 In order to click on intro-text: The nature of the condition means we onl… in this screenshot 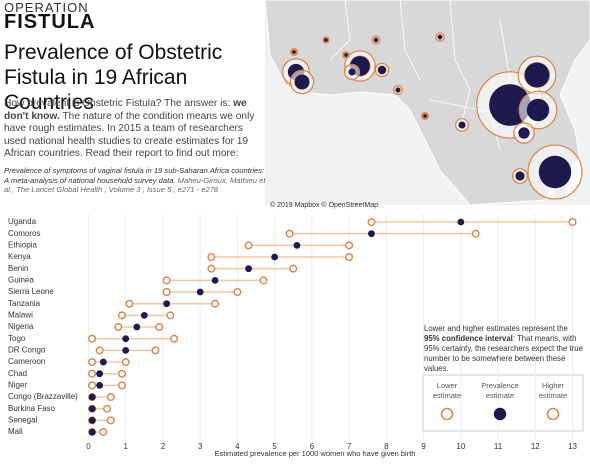, I will do `click(129, 135)`.